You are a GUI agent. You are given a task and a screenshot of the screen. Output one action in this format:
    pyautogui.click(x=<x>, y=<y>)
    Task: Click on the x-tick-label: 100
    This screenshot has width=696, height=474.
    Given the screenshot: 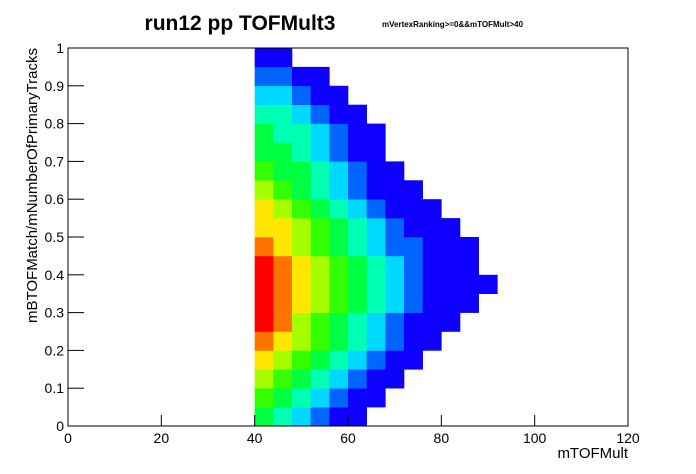 What is the action you would take?
    pyautogui.click(x=535, y=438)
    